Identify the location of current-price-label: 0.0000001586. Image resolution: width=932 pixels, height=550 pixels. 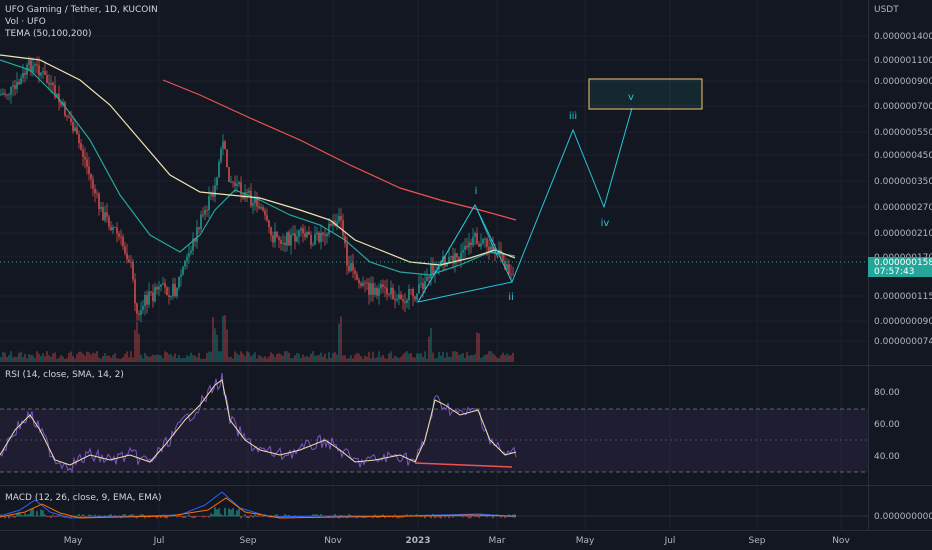
(903, 263).